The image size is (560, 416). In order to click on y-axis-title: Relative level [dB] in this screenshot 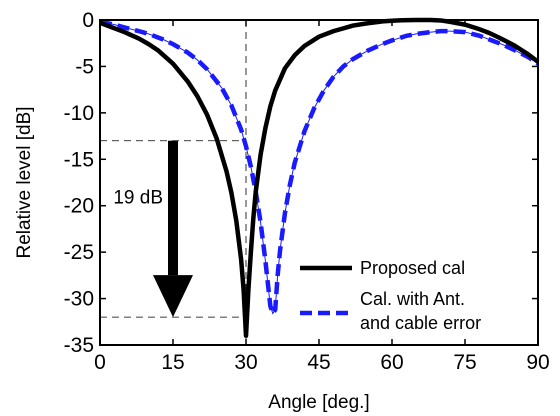, I will do `click(24, 182)`.